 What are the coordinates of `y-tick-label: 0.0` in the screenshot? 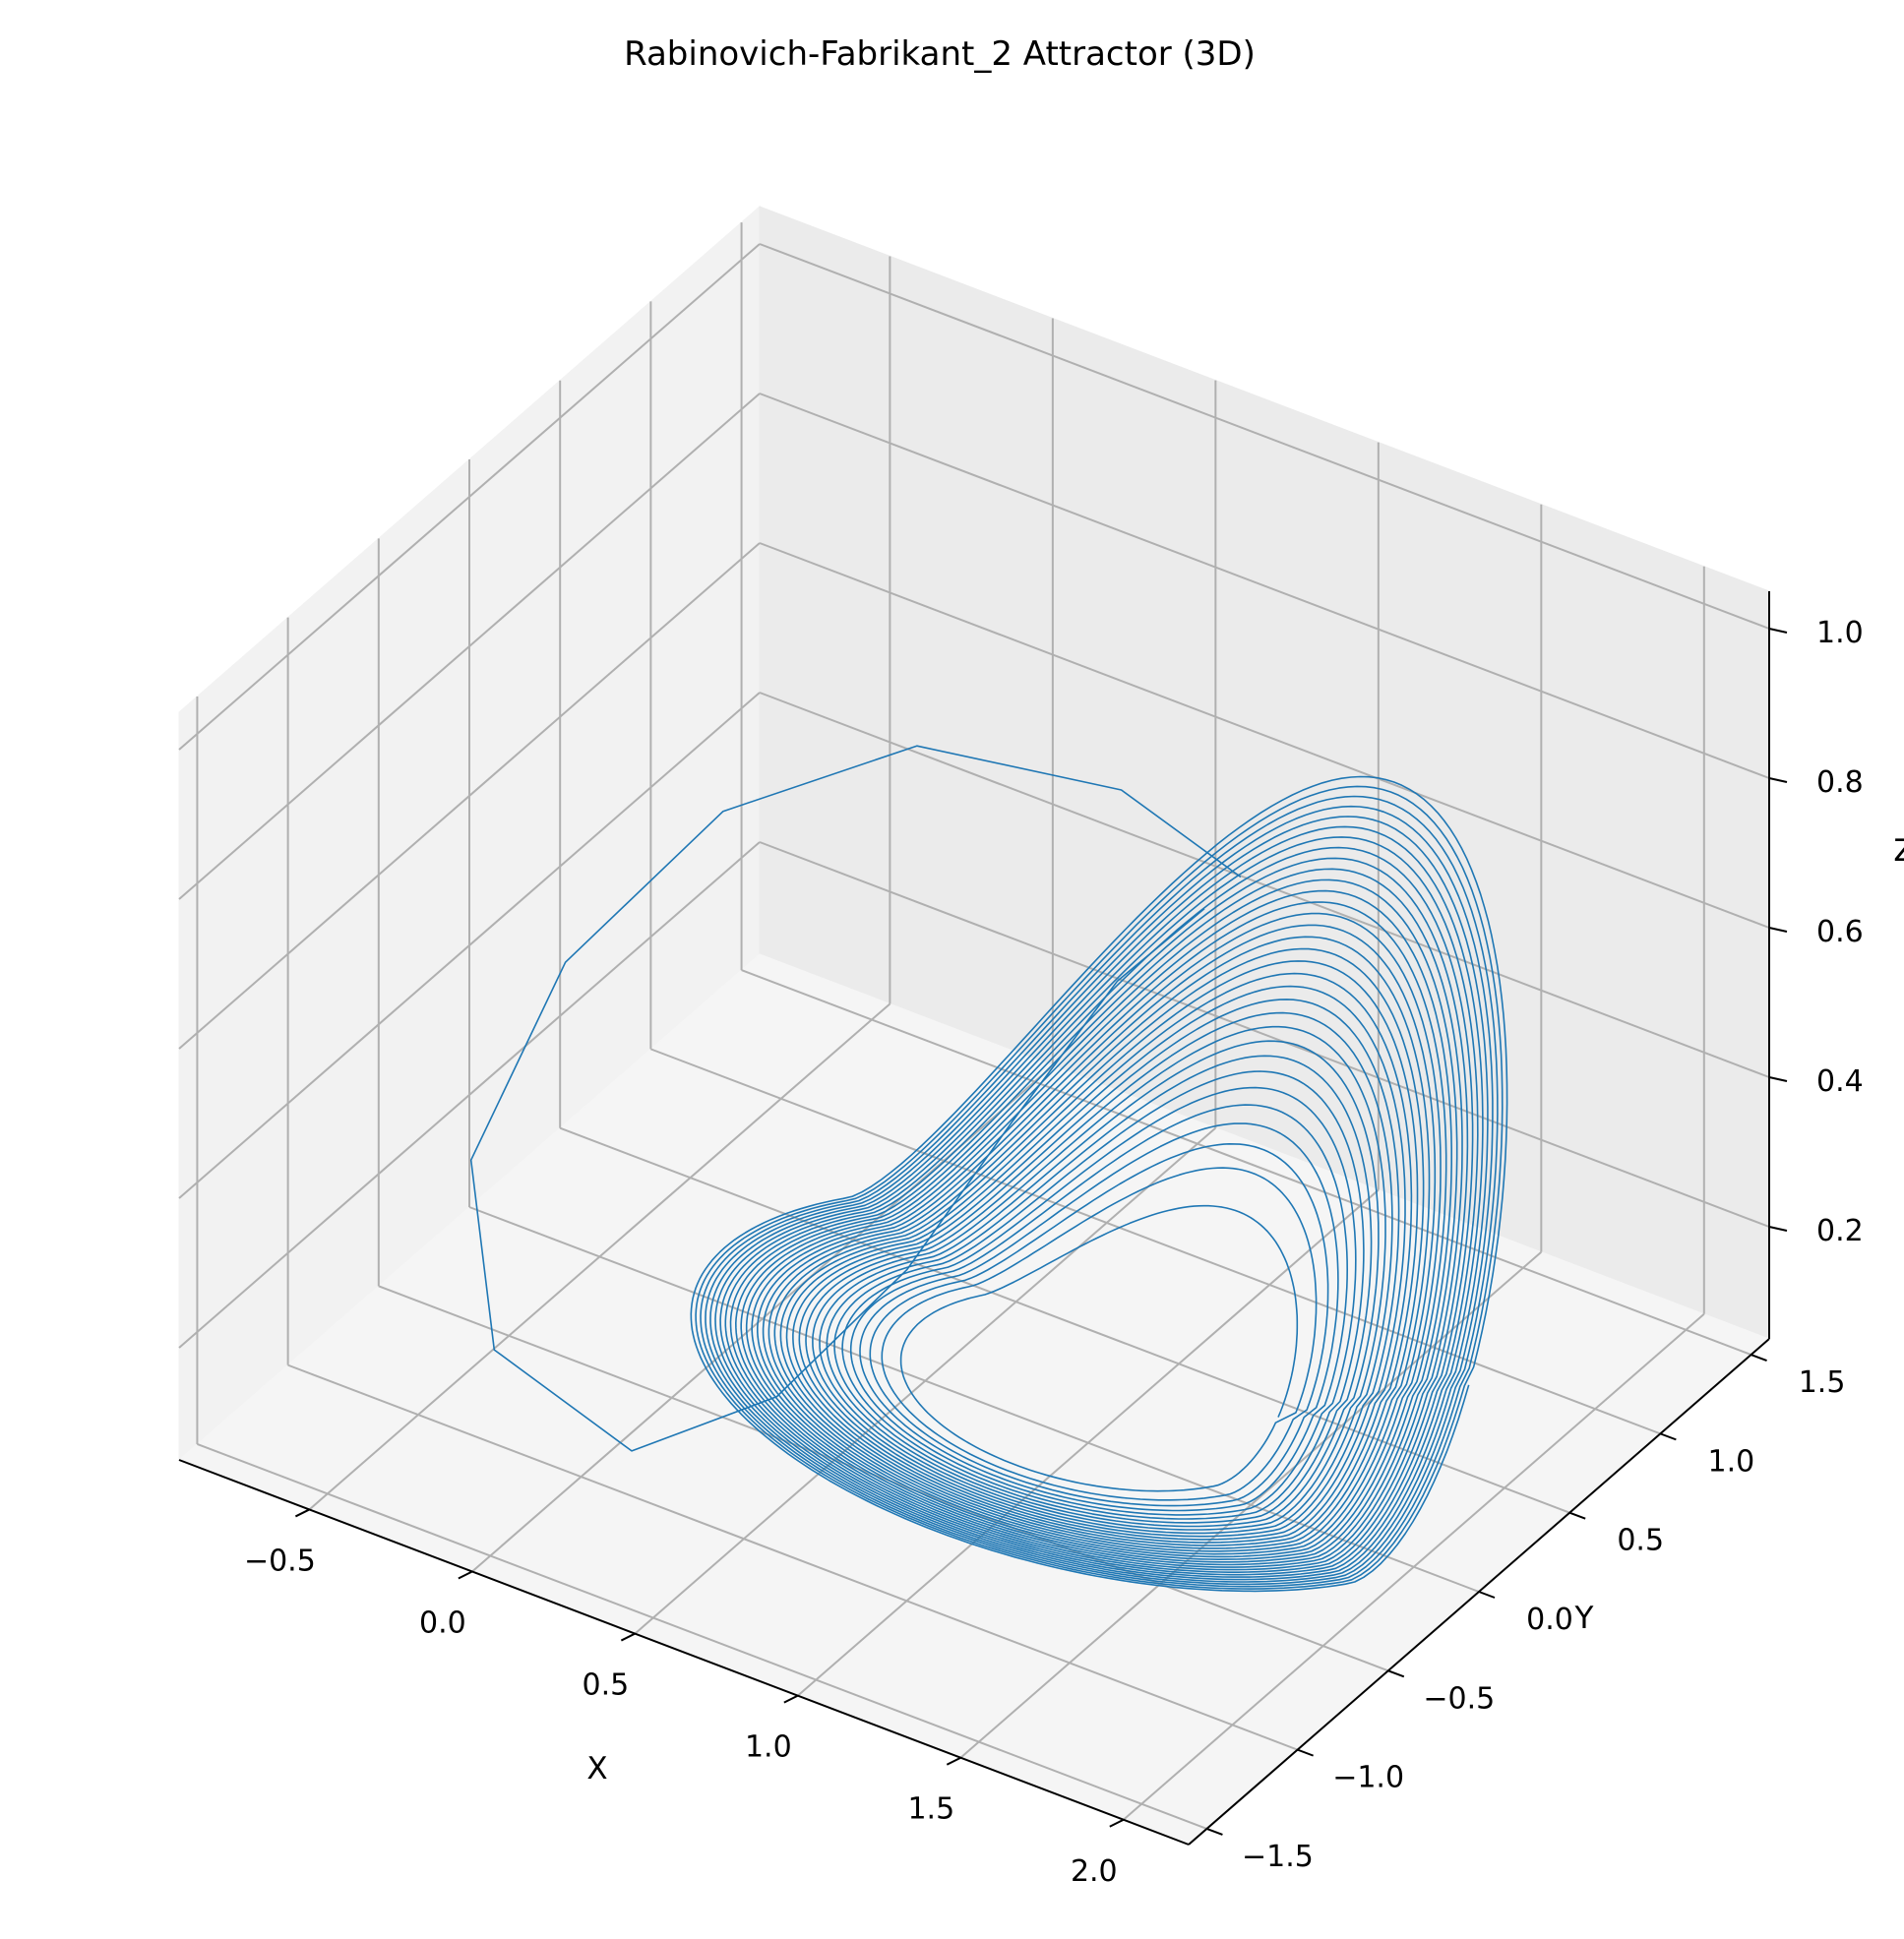 It's located at (1549, 1620).